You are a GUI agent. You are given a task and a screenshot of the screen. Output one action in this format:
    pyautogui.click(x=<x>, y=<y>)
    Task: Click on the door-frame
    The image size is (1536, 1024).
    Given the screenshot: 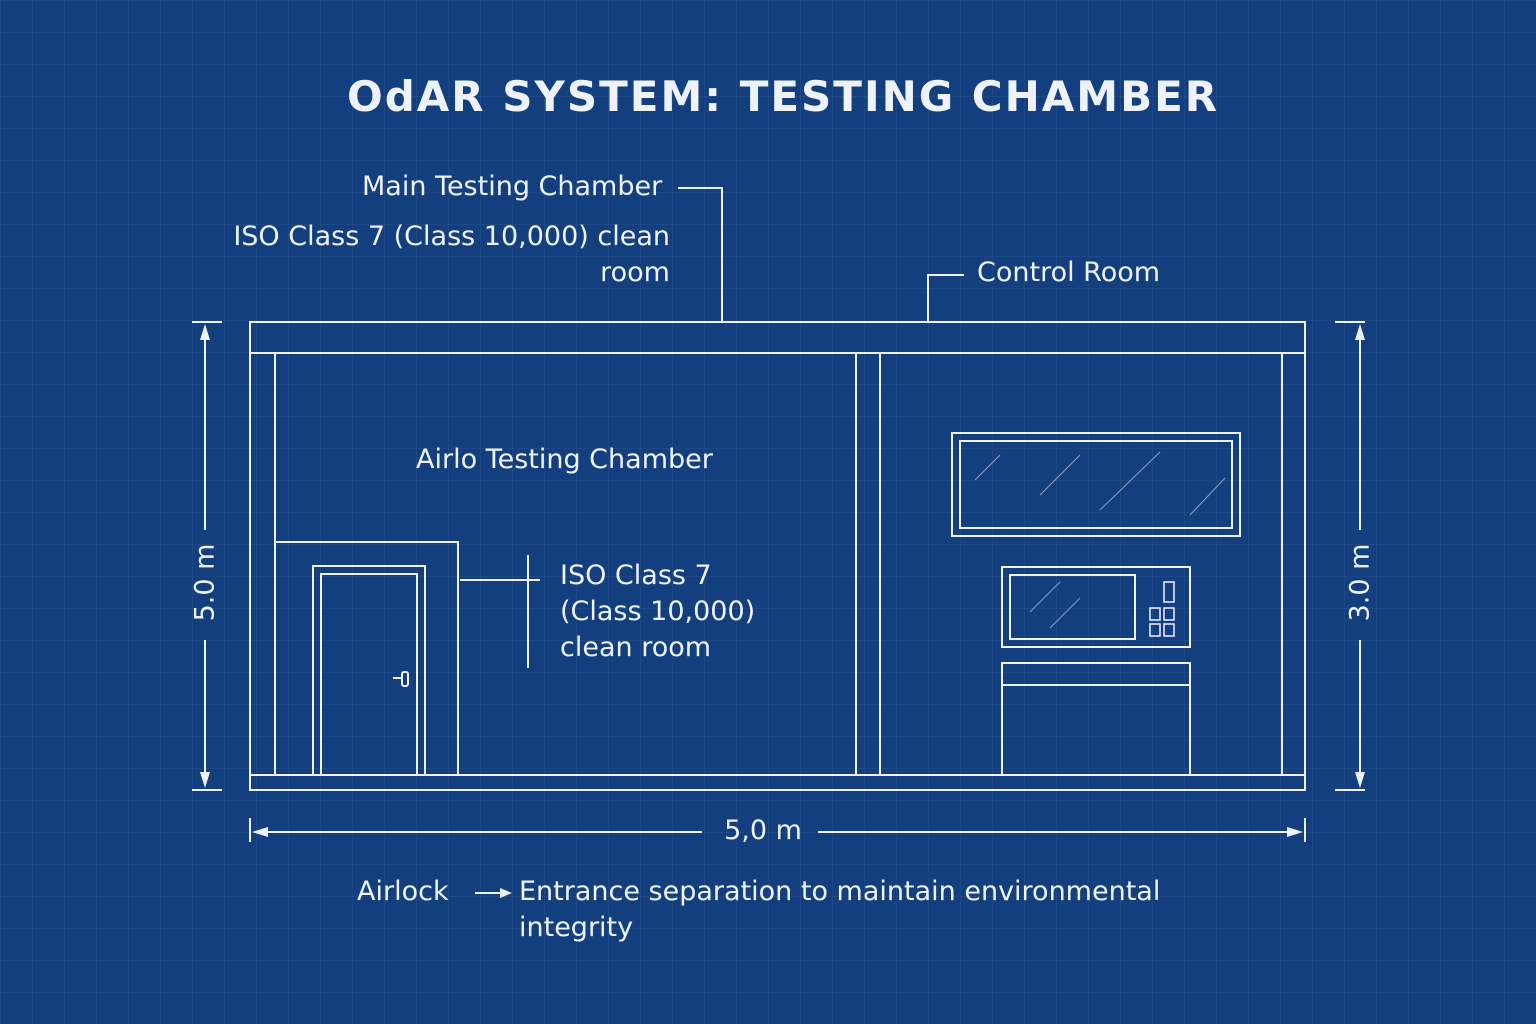 What is the action you would take?
    pyautogui.click(x=369, y=670)
    